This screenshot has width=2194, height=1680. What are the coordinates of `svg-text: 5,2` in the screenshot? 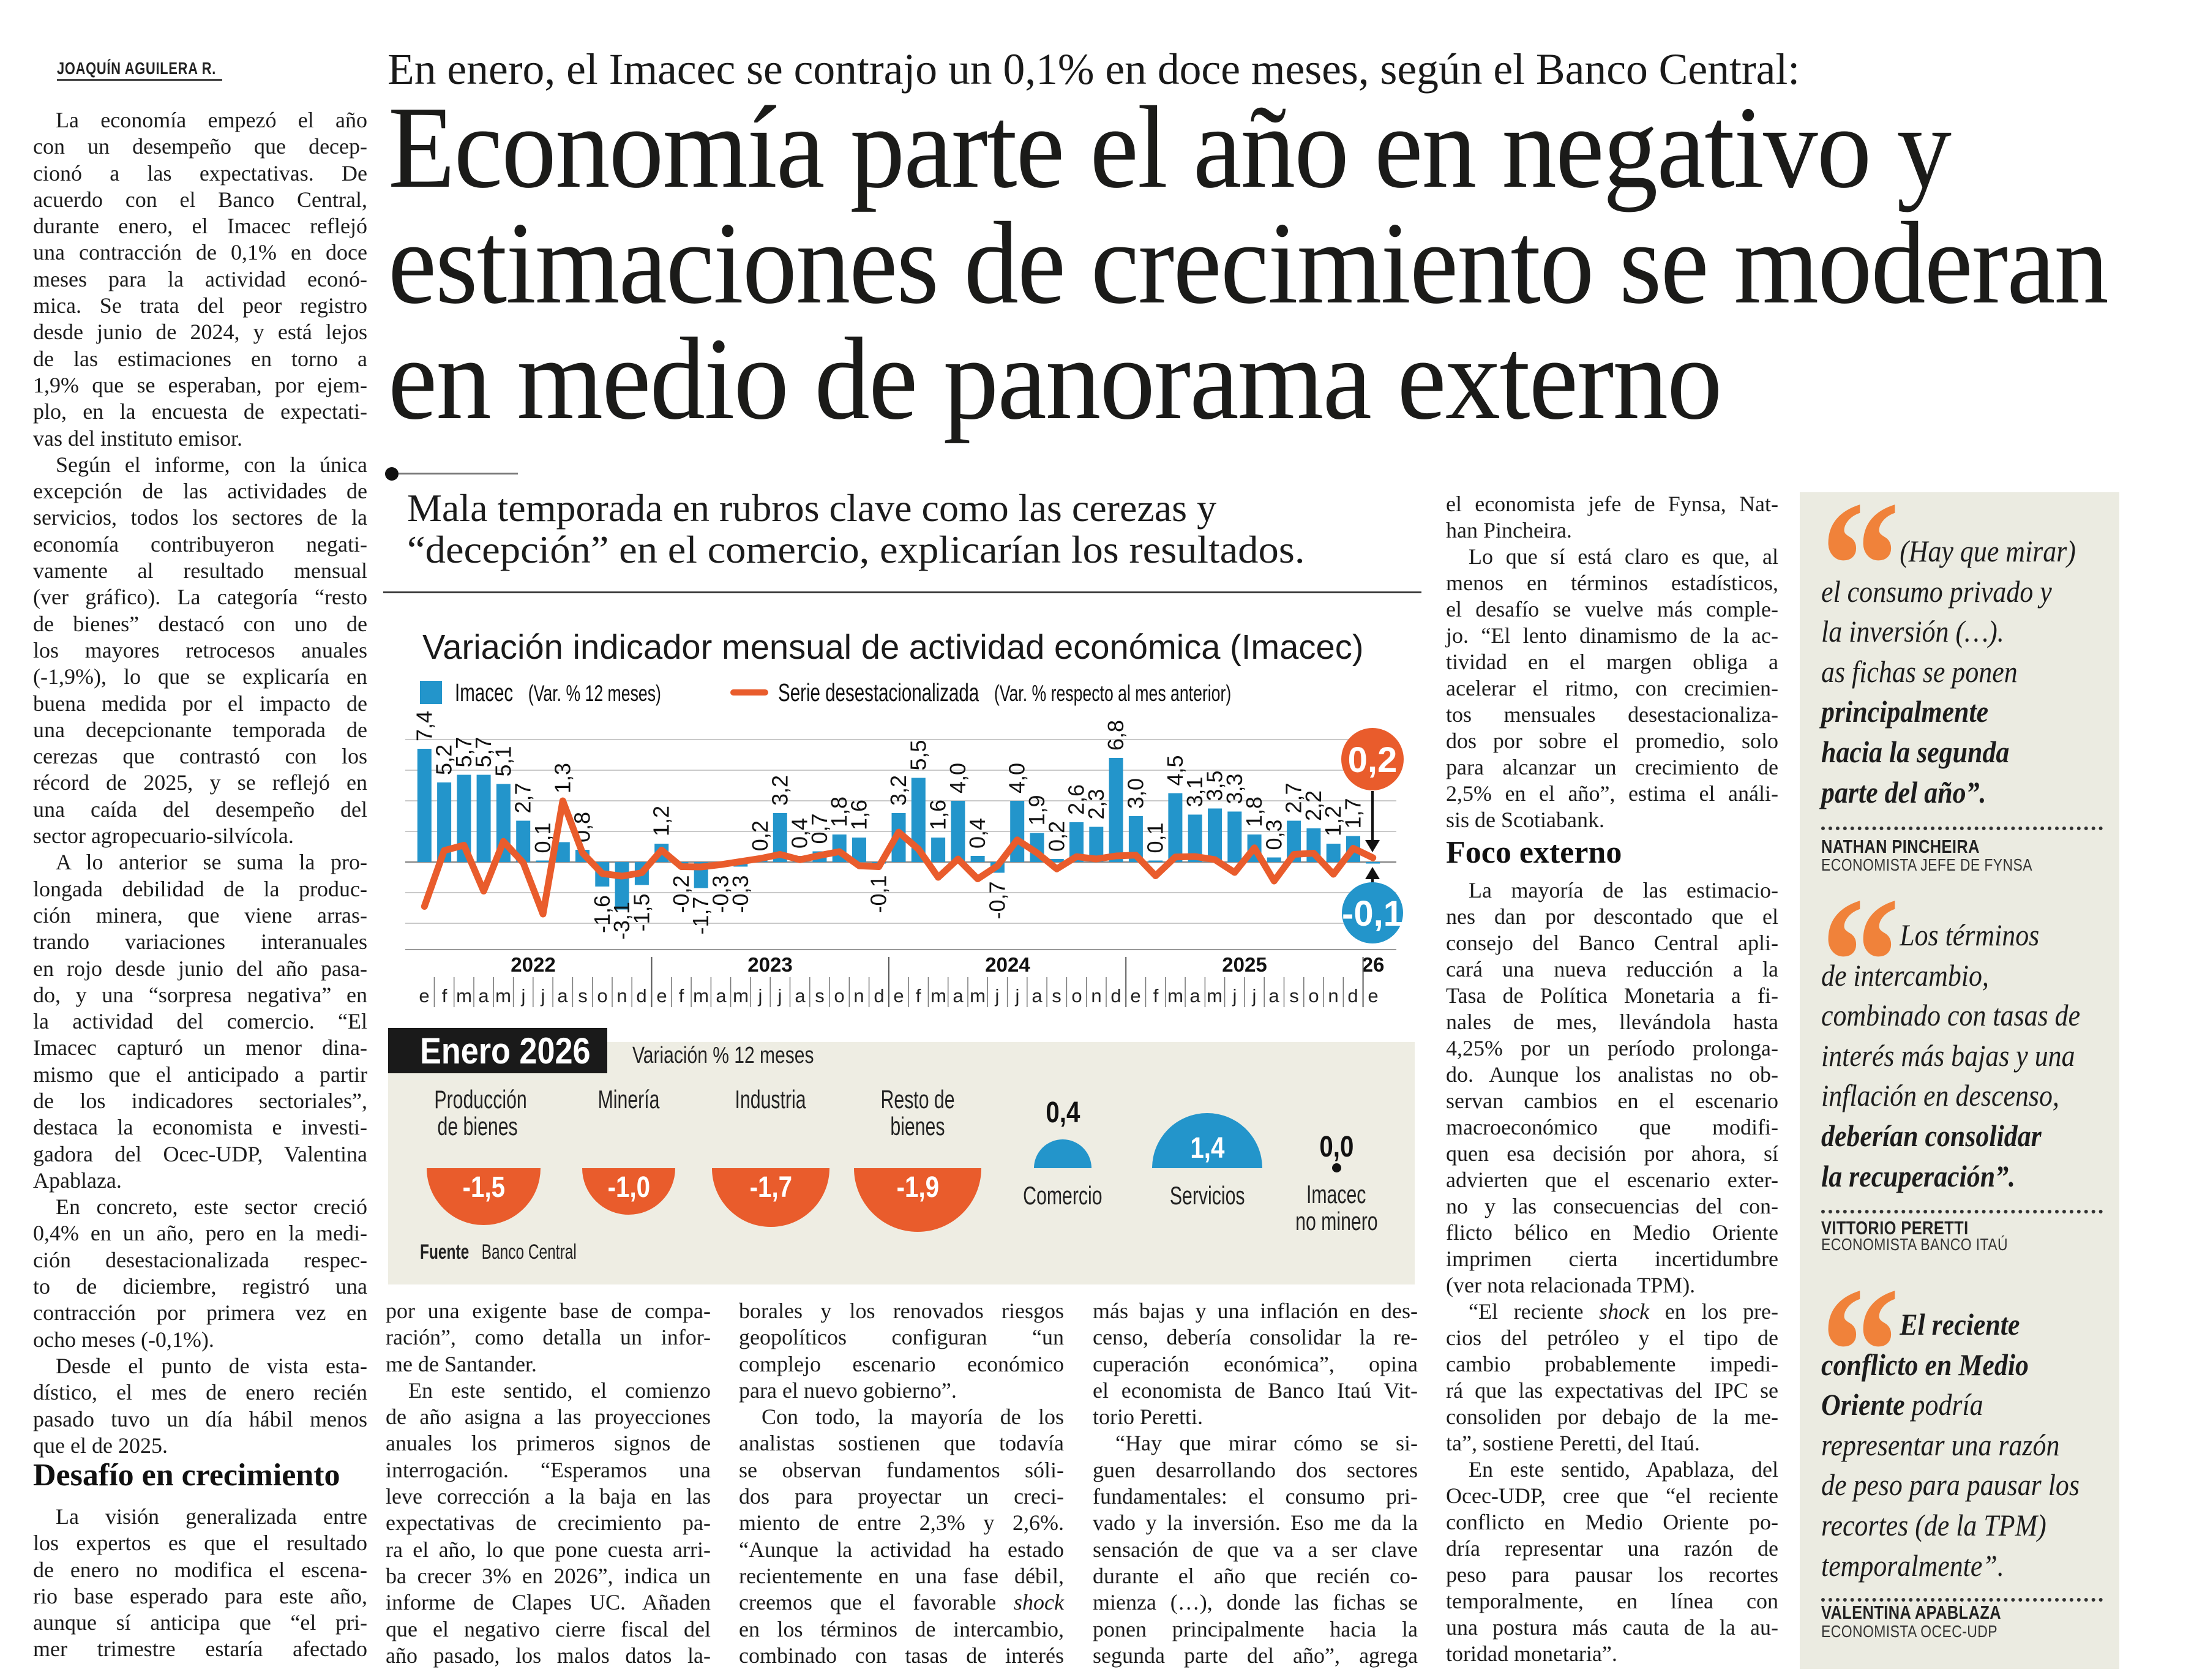 It's located at (445, 759).